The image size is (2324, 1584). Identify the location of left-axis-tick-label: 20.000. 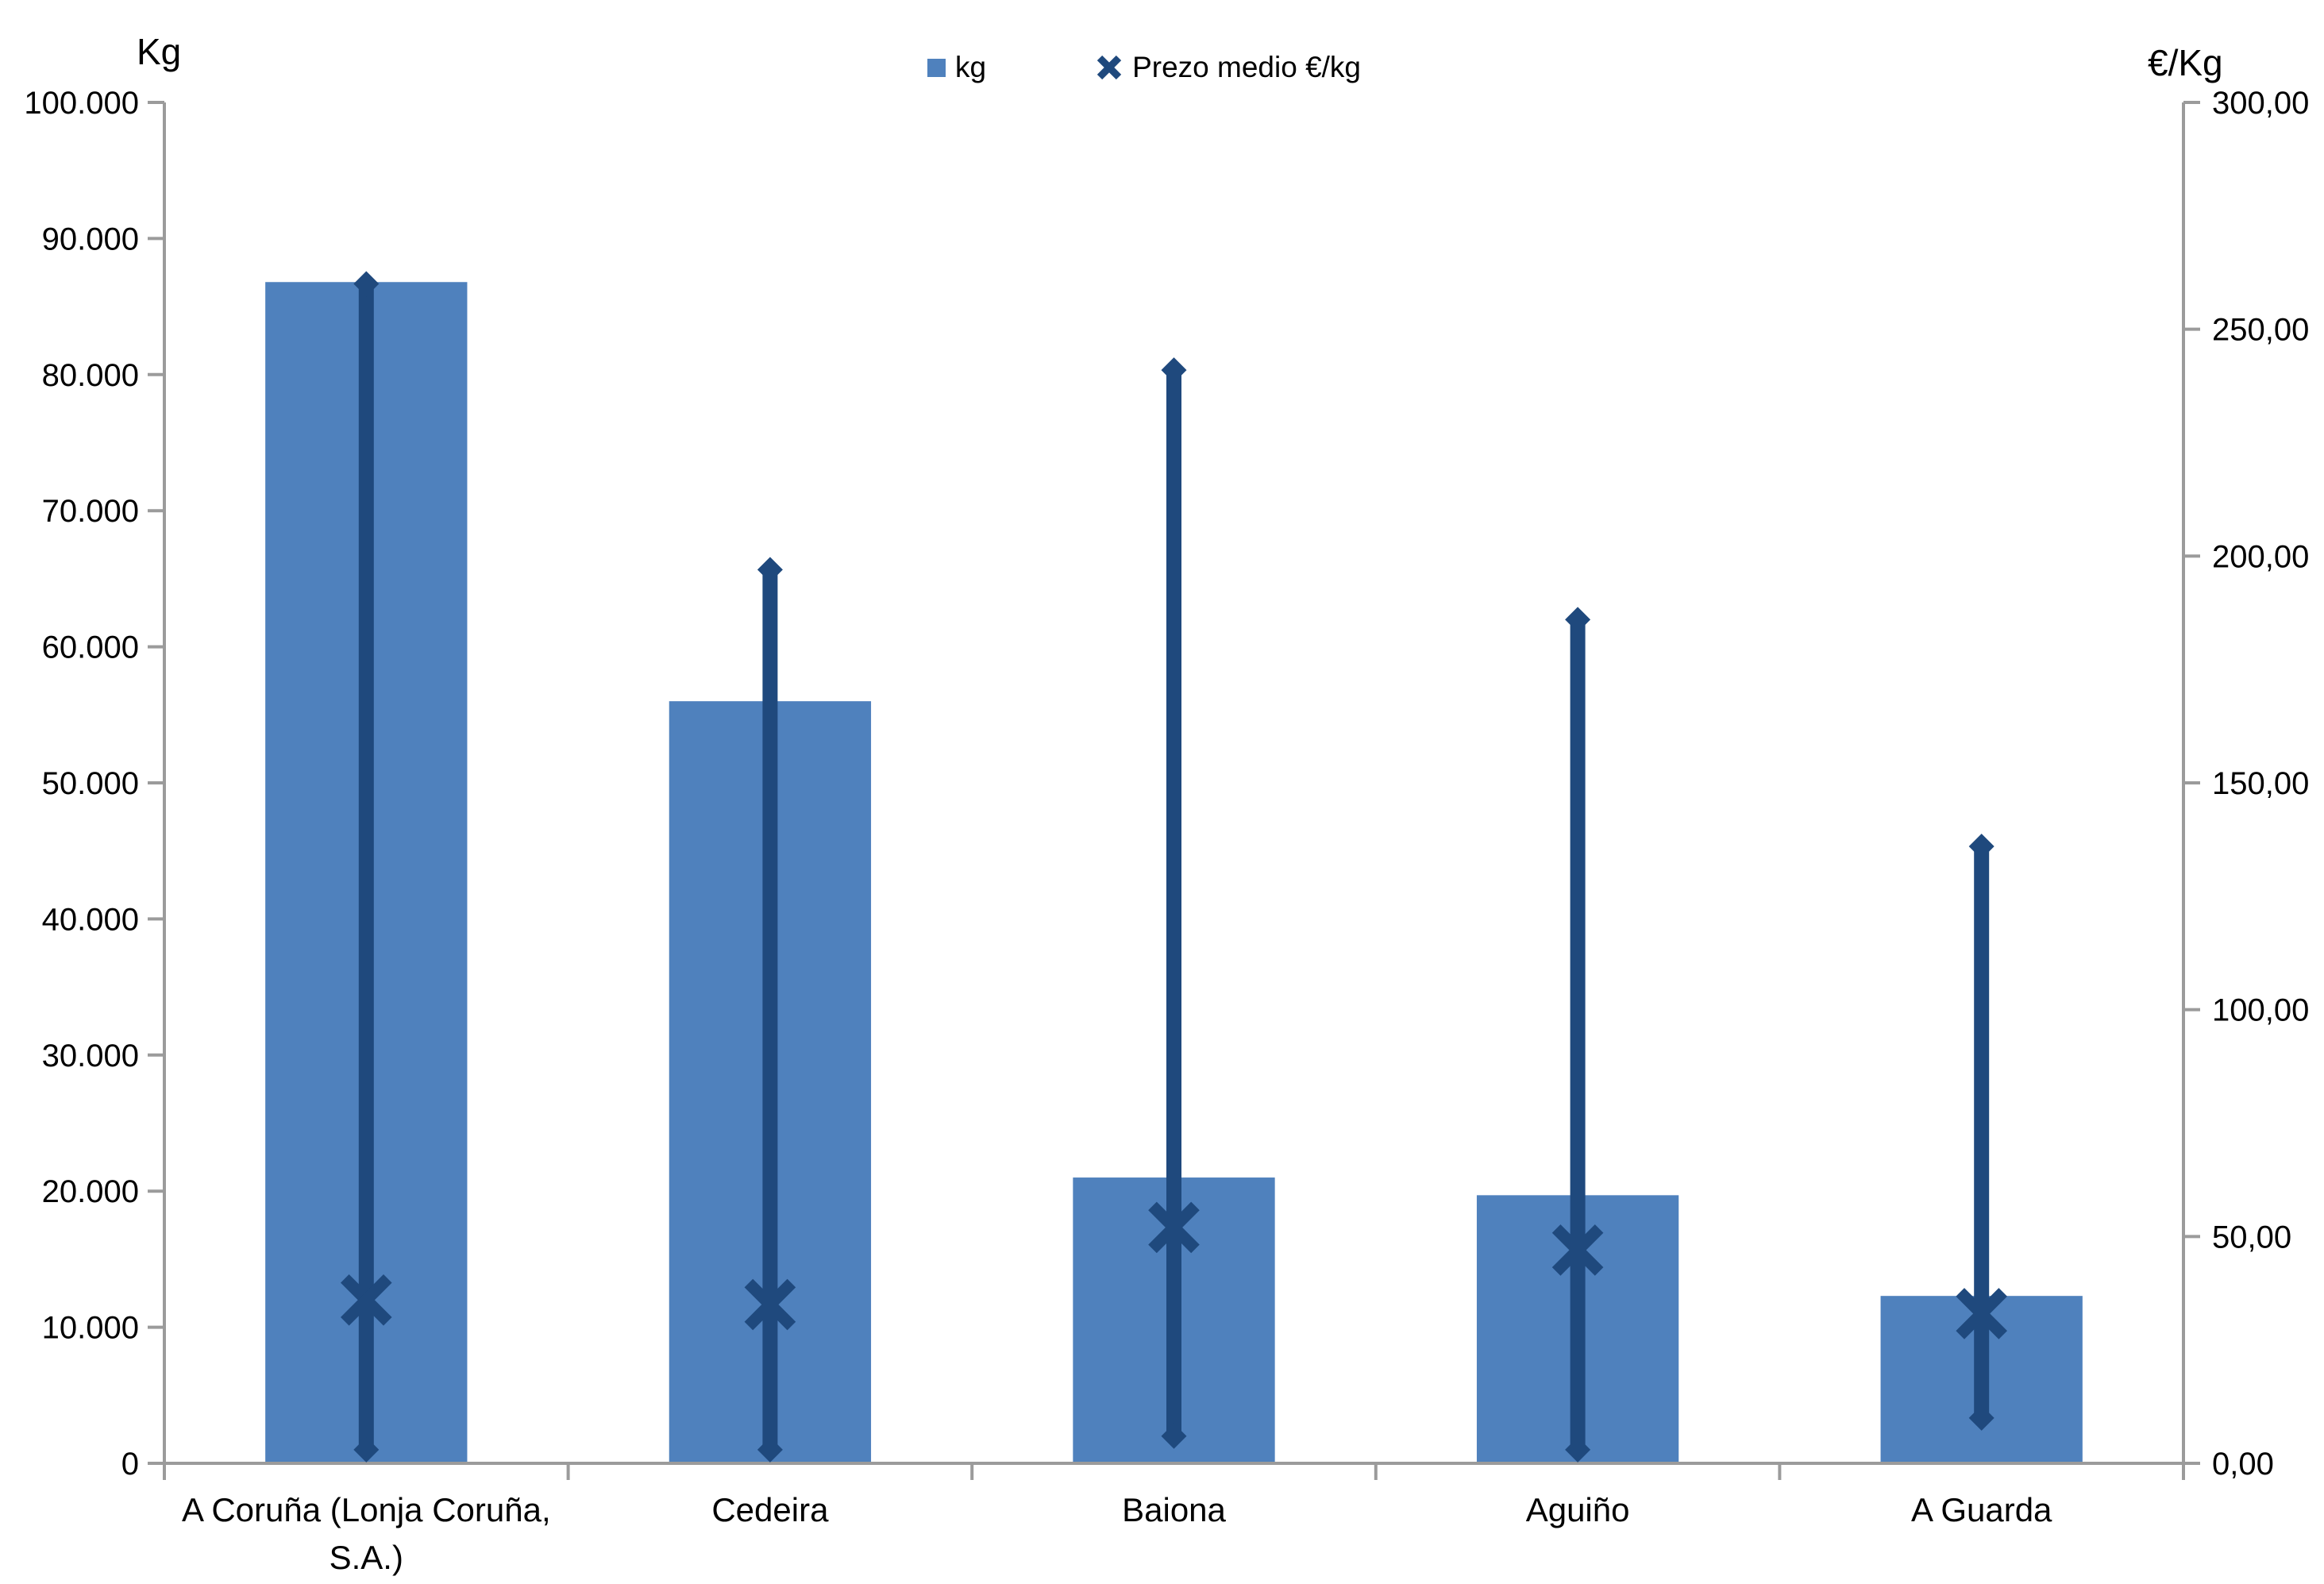
(90, 1191).